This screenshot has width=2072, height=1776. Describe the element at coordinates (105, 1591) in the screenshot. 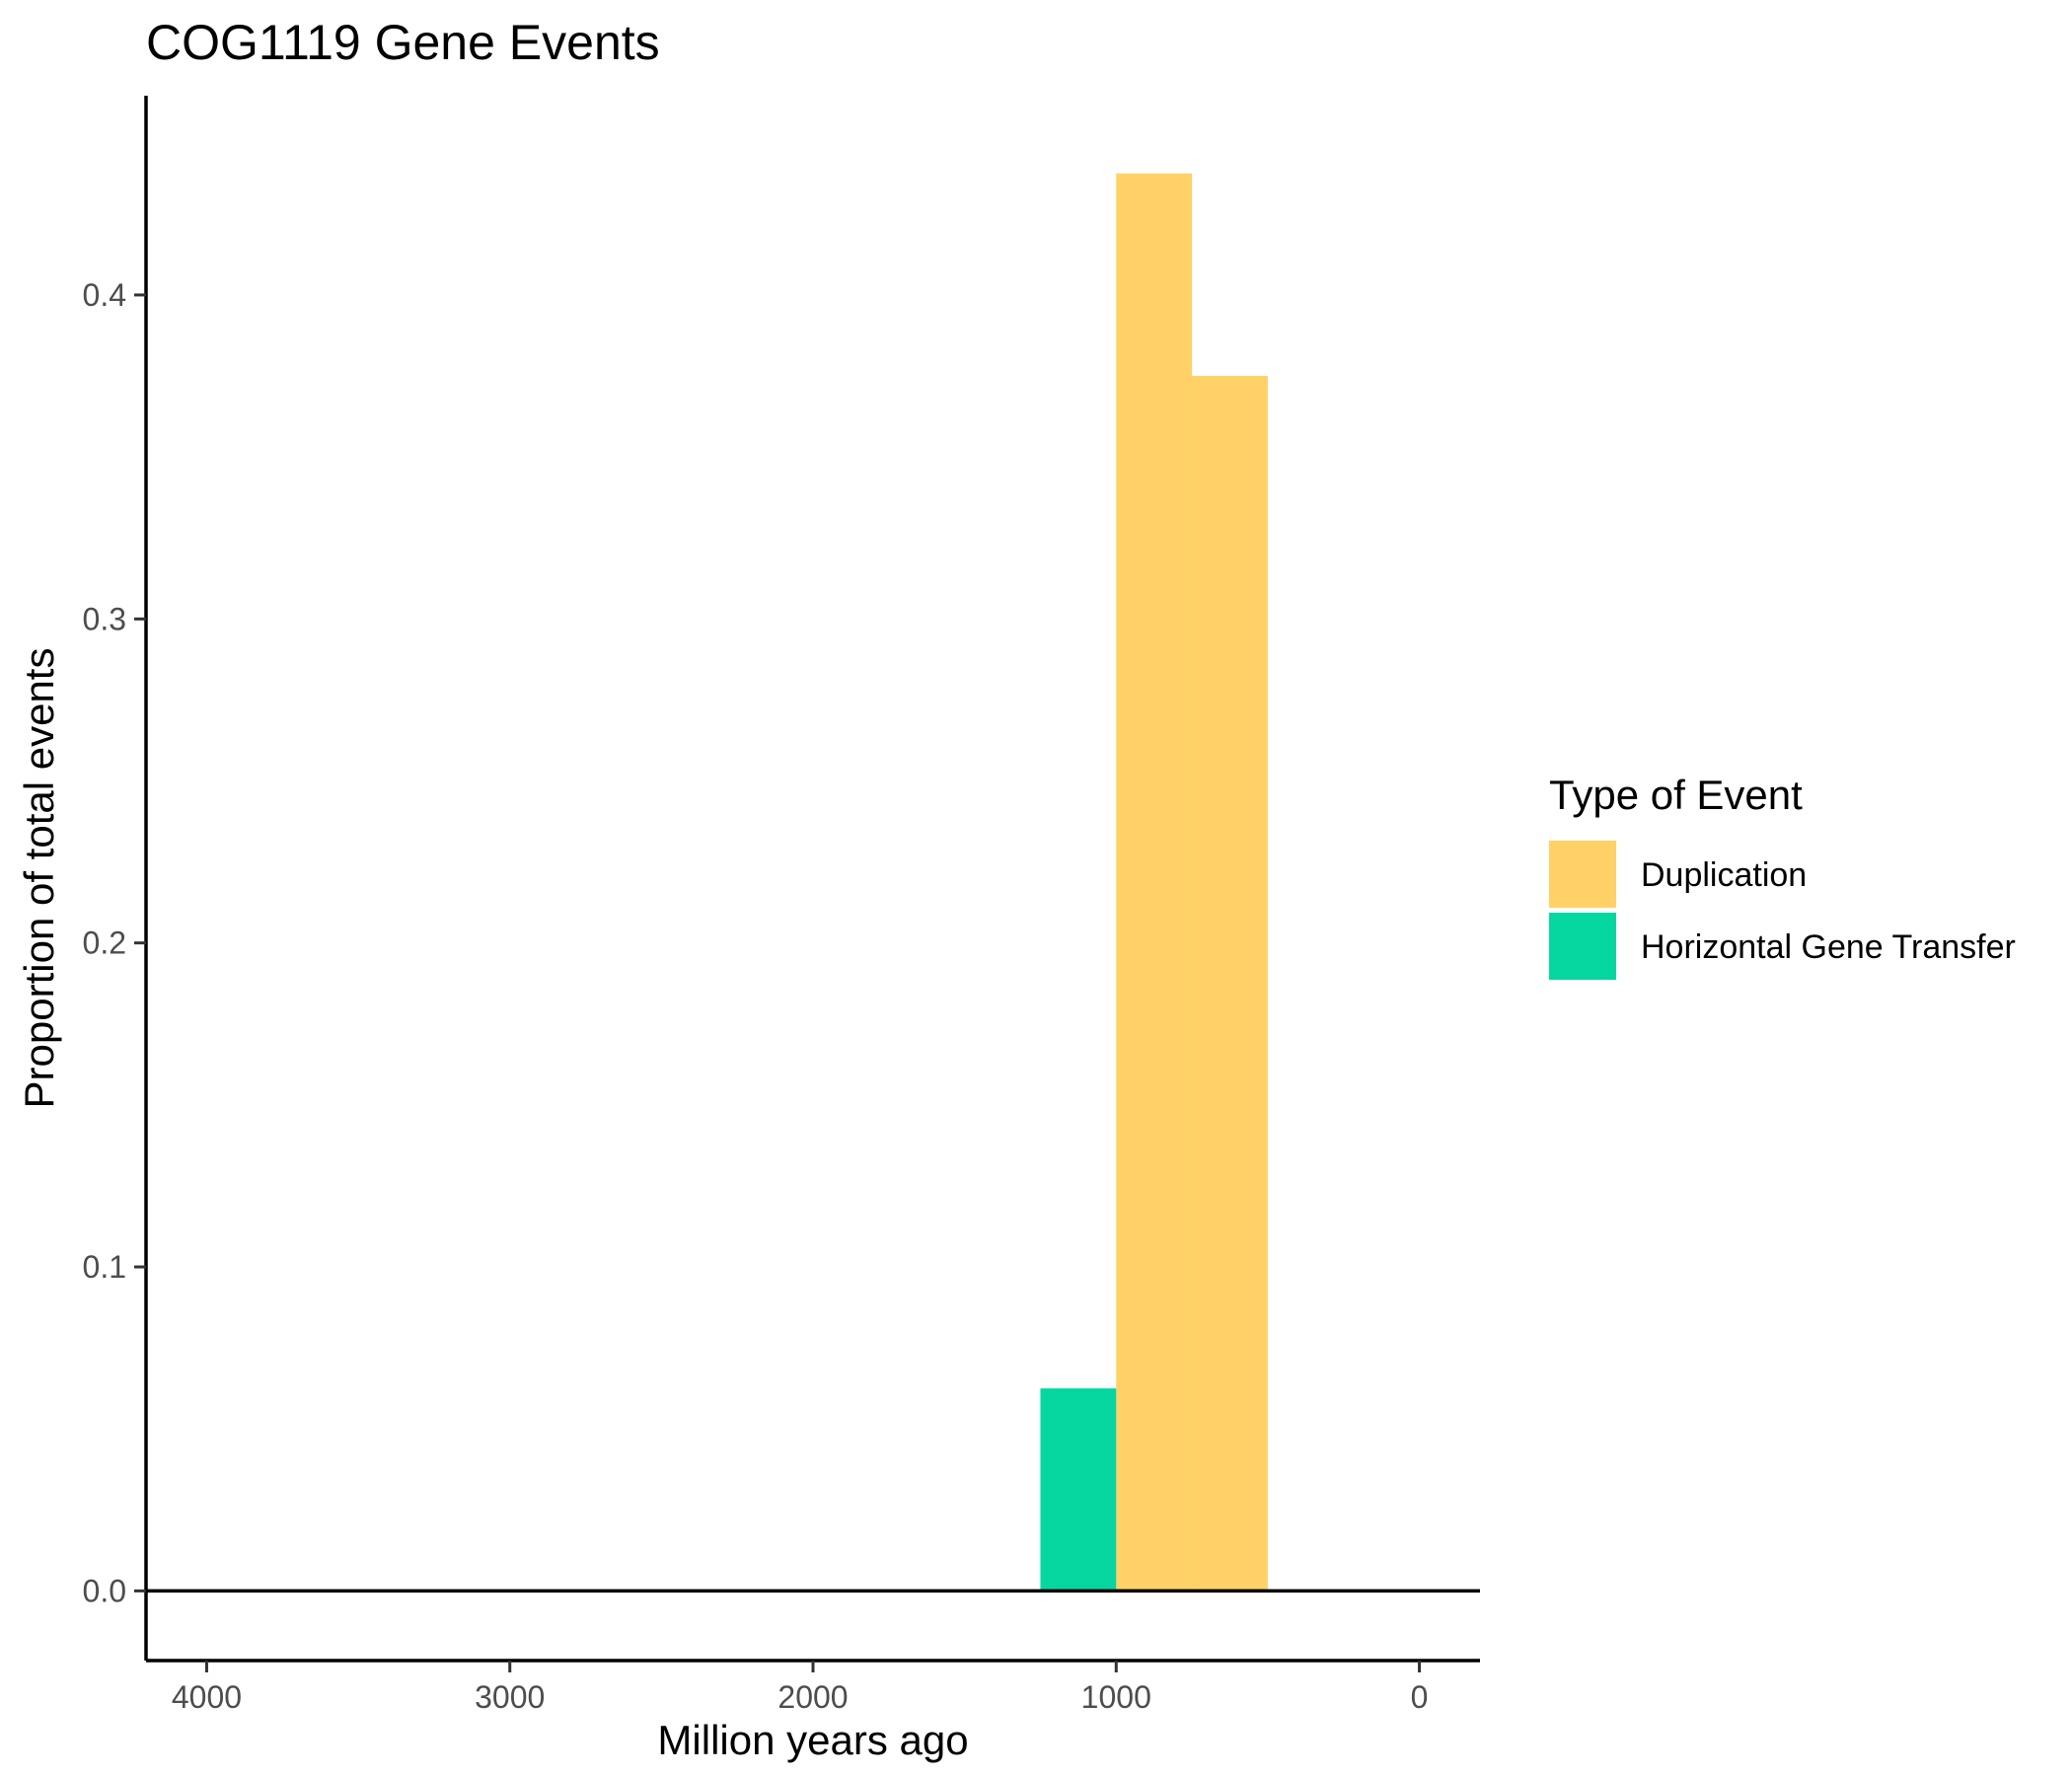

I see `y-tick-label: 0.0` at that location.